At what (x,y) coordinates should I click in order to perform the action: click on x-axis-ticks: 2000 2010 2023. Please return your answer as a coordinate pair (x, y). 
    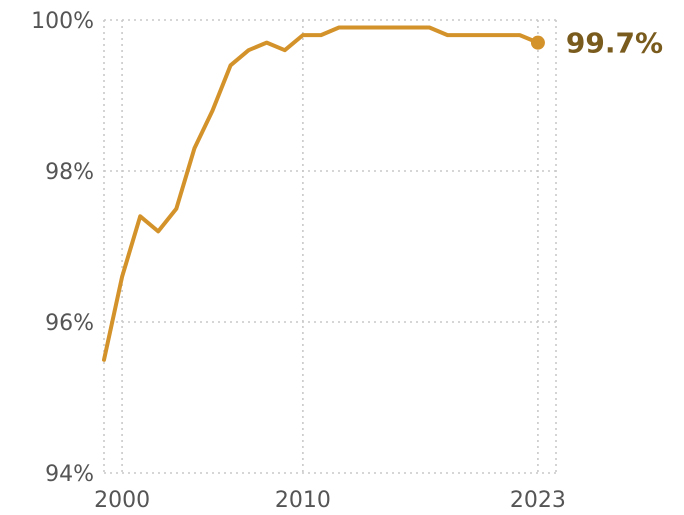
    Looking at the image, I should click on (330, 500).